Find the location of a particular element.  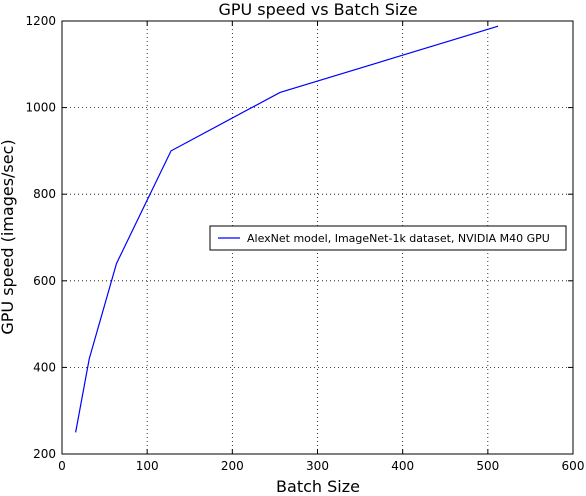

x-tick-label: 400 is located at coordinates (402, 466).